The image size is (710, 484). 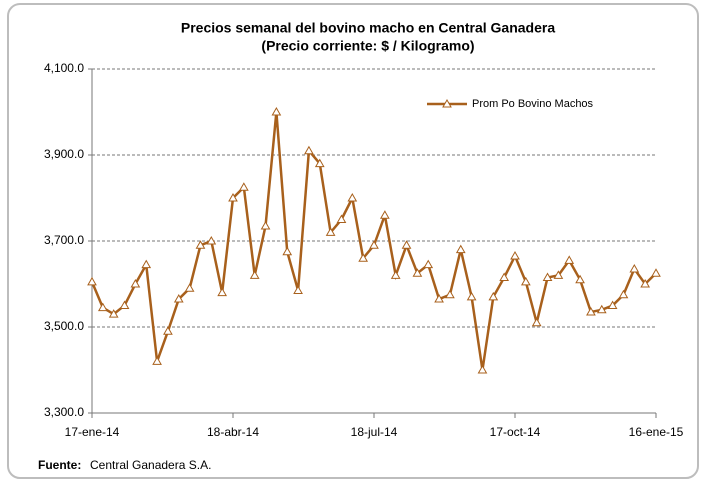 What do you see at coordinates (64, 154) in the screenshot?
I see `y-tick-label: 3,900.0` at bounding box center [64, 154].